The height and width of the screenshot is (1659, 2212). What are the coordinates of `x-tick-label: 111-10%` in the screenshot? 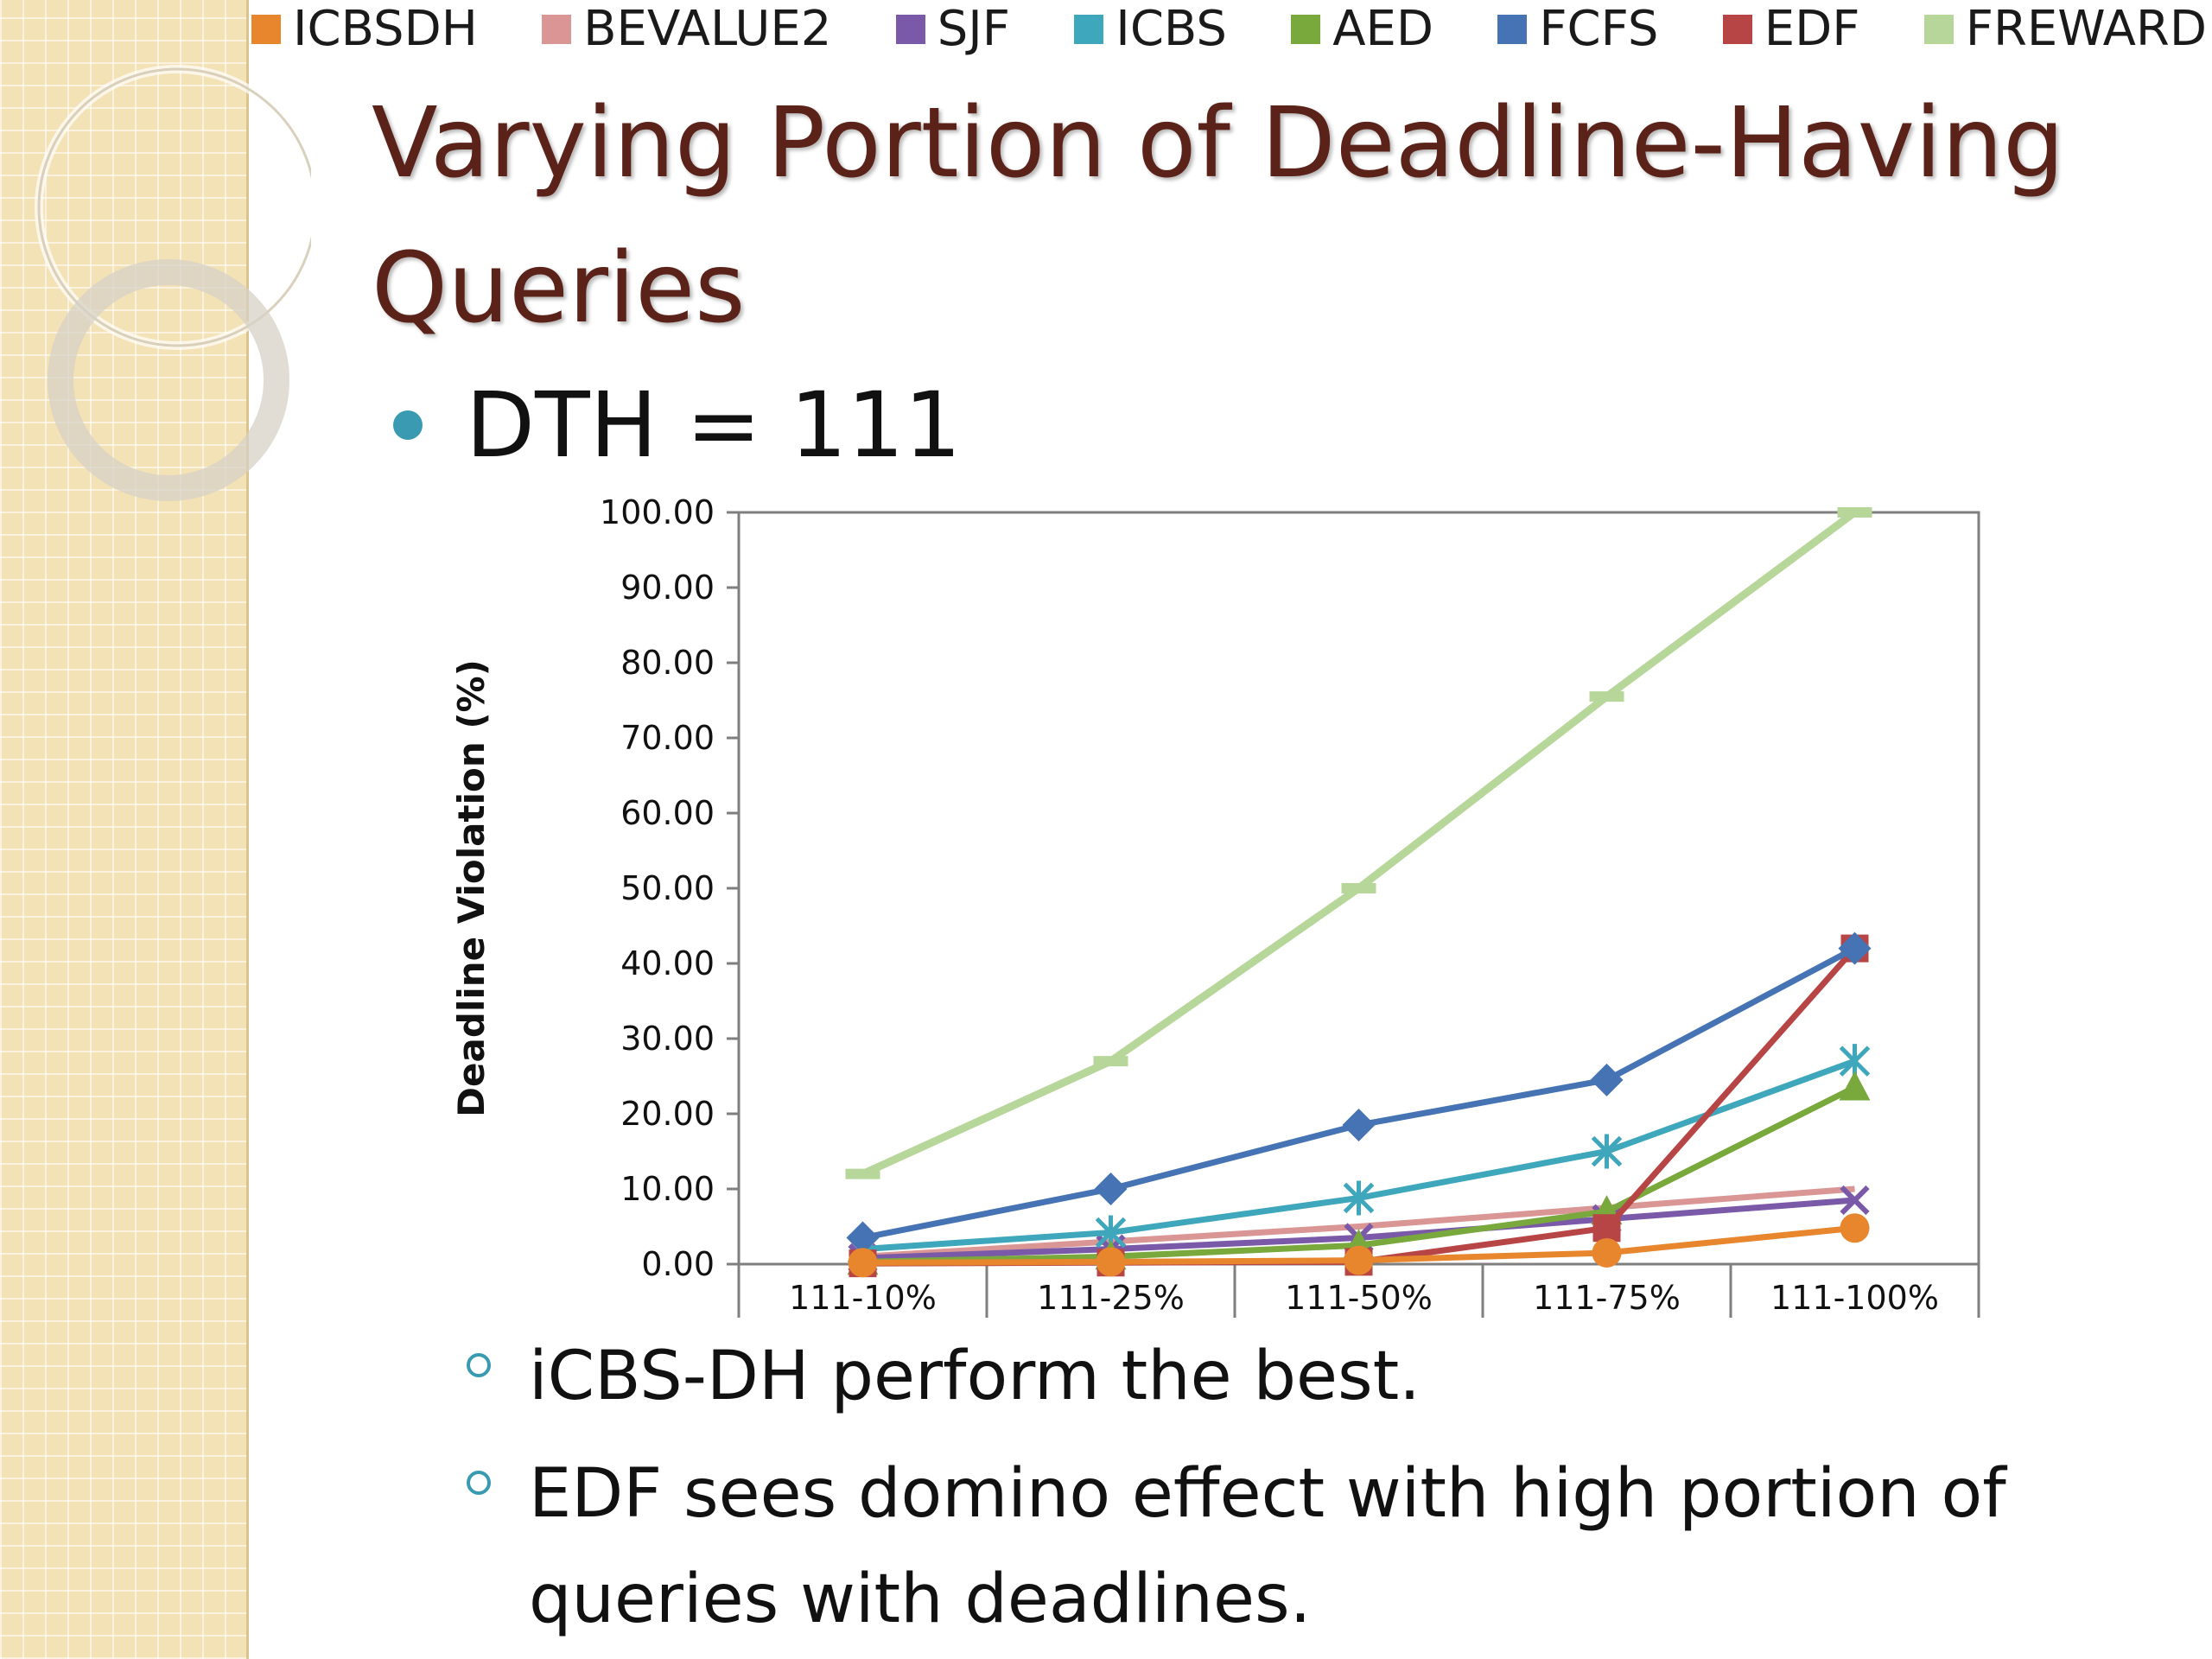 It's located at (863, 1298).